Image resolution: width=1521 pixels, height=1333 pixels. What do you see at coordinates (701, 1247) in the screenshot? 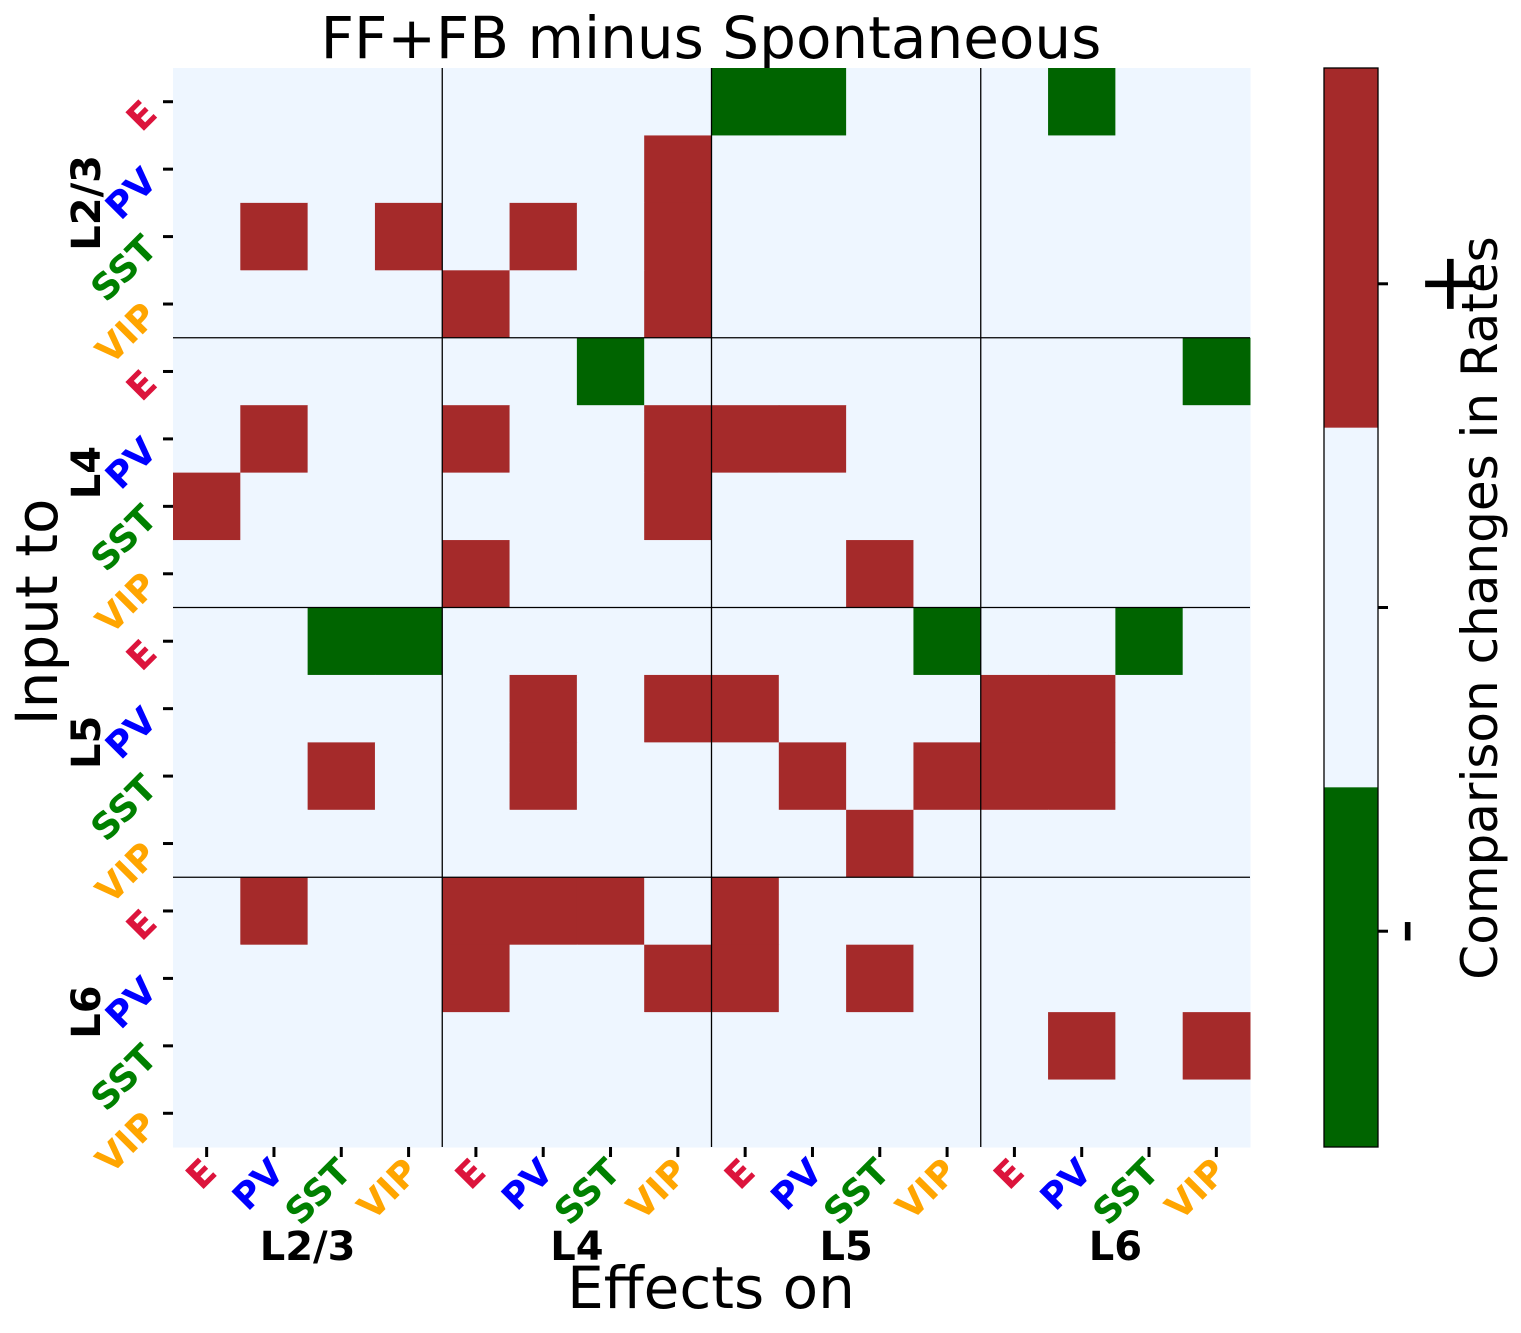
I see `x-axis-group-labels: L2/3 L4 L5 L6` at bounding box center [701, 1247].